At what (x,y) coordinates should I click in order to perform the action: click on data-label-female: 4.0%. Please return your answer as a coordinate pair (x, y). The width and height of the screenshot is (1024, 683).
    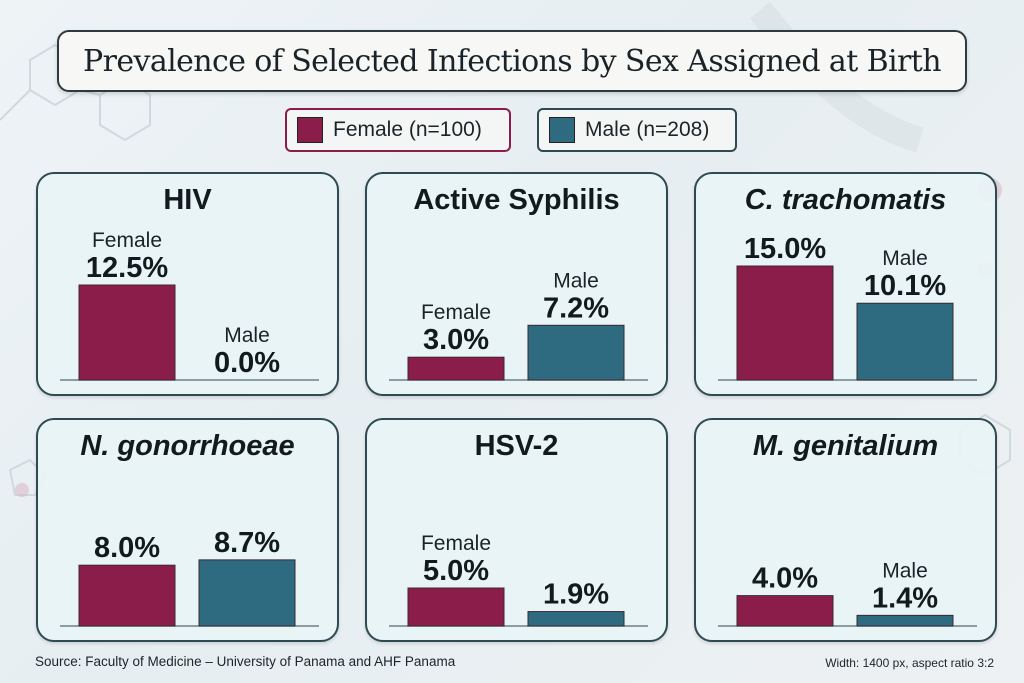
    Looking at the image, I should click on (785, 579).